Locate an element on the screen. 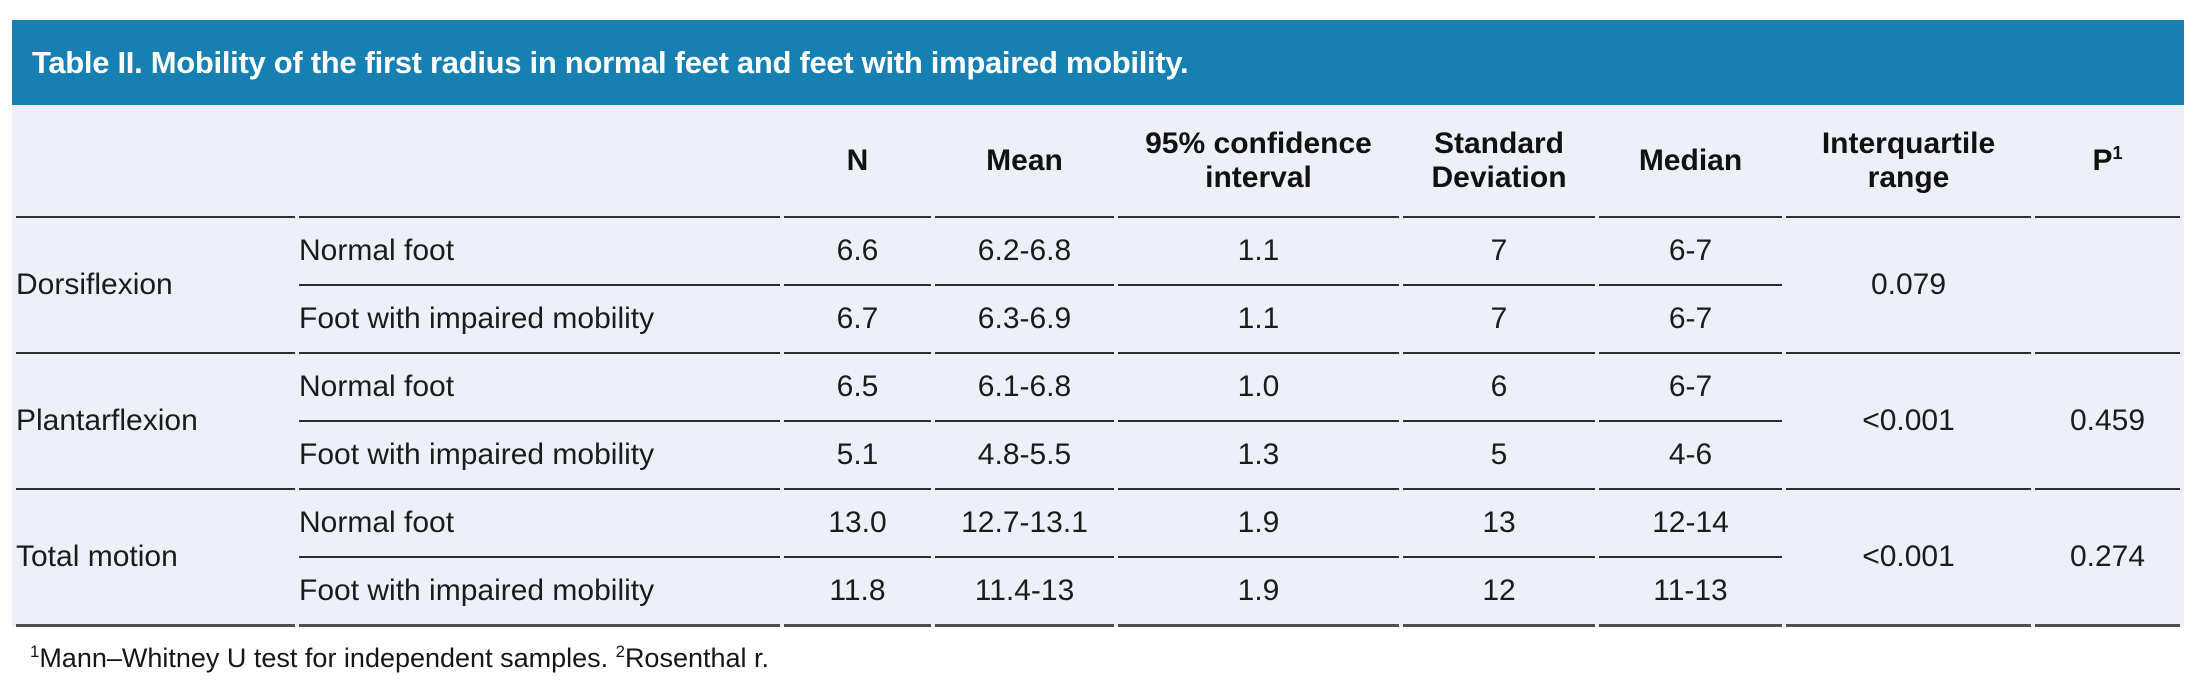  col-header-p: P1 is located at coordinates (2107, 161).